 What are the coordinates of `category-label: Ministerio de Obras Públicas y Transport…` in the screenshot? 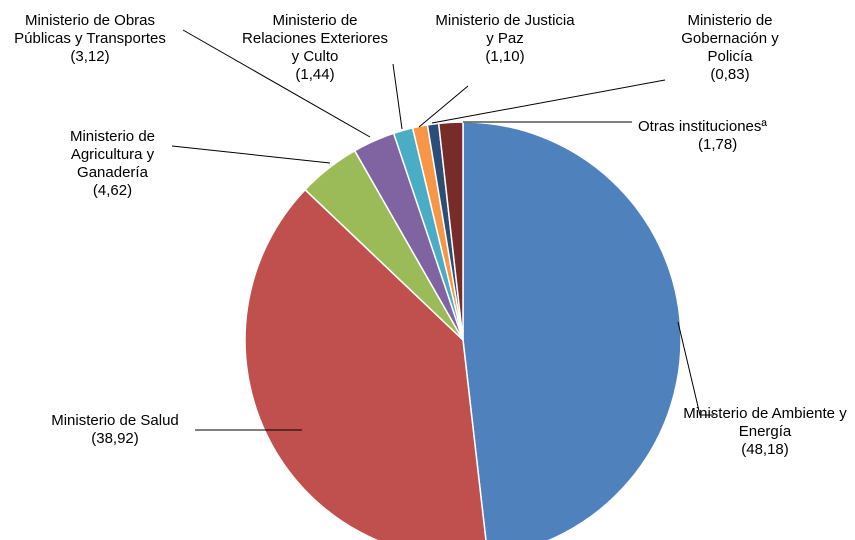 It's located at (90, 29).